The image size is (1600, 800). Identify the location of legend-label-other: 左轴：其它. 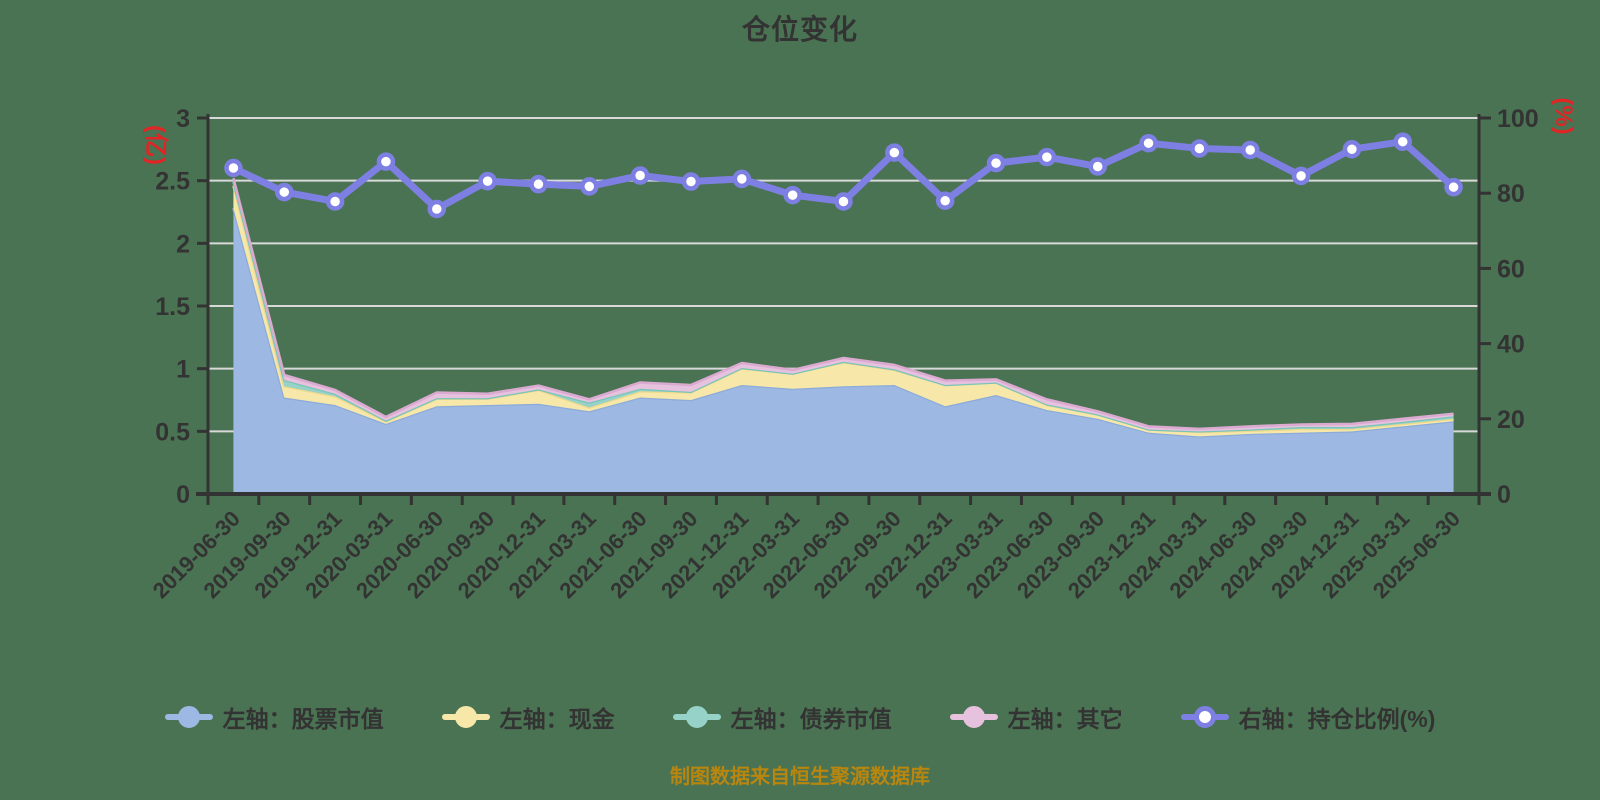
(1065, 719).